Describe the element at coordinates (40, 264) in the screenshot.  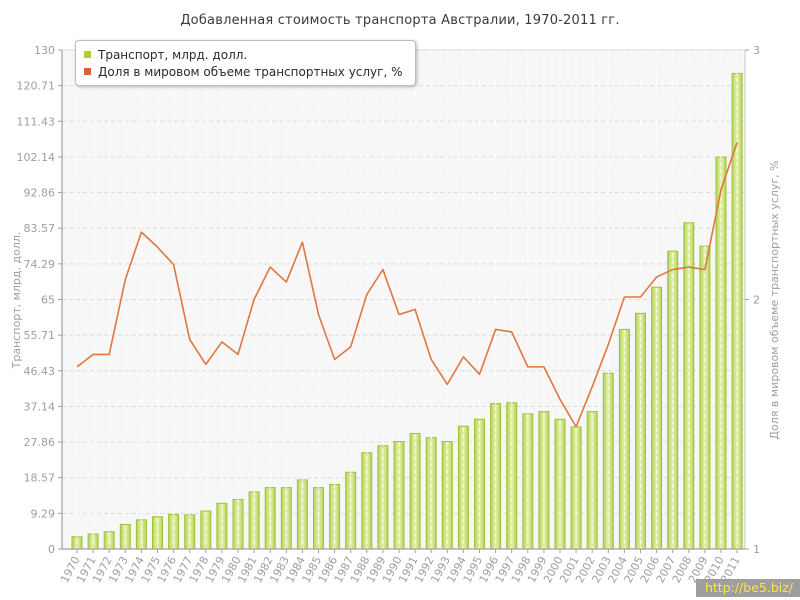
I see `svg-text: 74.29` at that location.